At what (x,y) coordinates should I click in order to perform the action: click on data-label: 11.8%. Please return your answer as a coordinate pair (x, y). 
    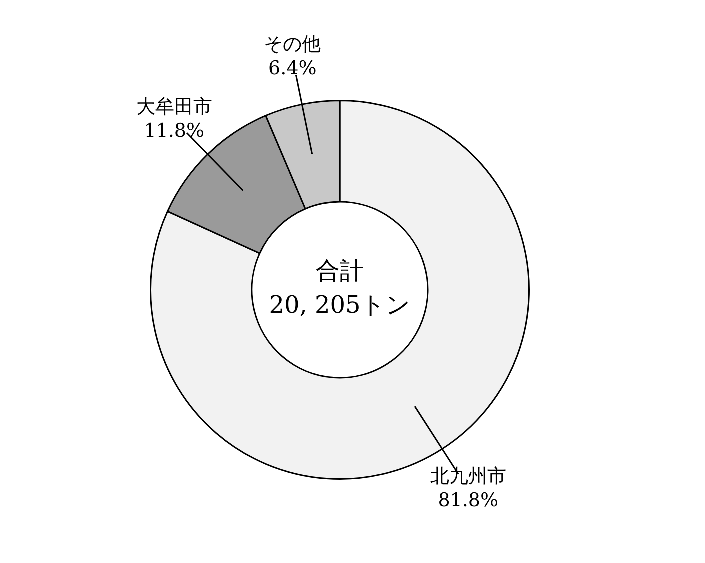
    Looking at the image, I should click on (174, 131).